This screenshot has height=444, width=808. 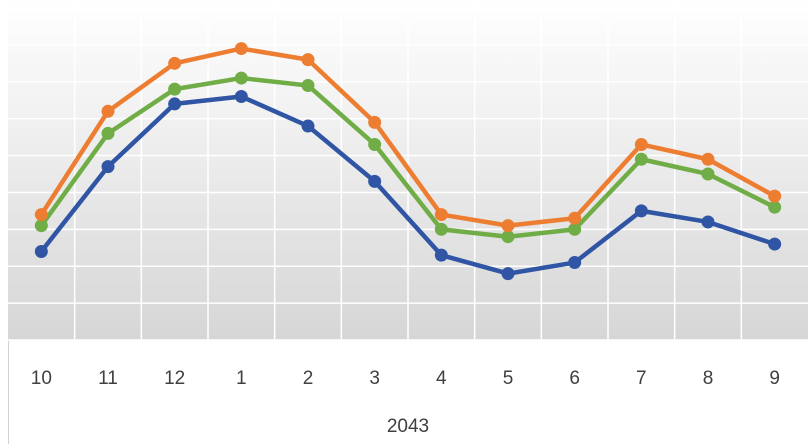 I want to click on x-tick-label: 9, so click(x=774, y=378).